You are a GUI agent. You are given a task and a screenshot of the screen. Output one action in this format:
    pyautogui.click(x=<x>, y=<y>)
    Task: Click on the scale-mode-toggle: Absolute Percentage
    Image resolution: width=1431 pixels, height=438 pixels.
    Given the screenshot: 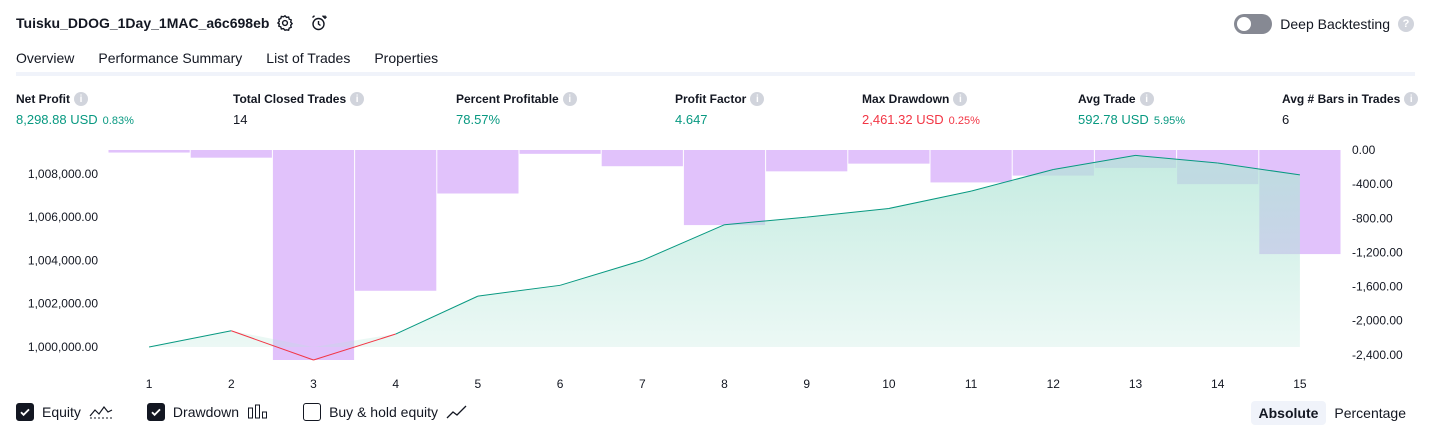 What is the action you would take?
    pyautogui.click(x=1332, y=413)
    